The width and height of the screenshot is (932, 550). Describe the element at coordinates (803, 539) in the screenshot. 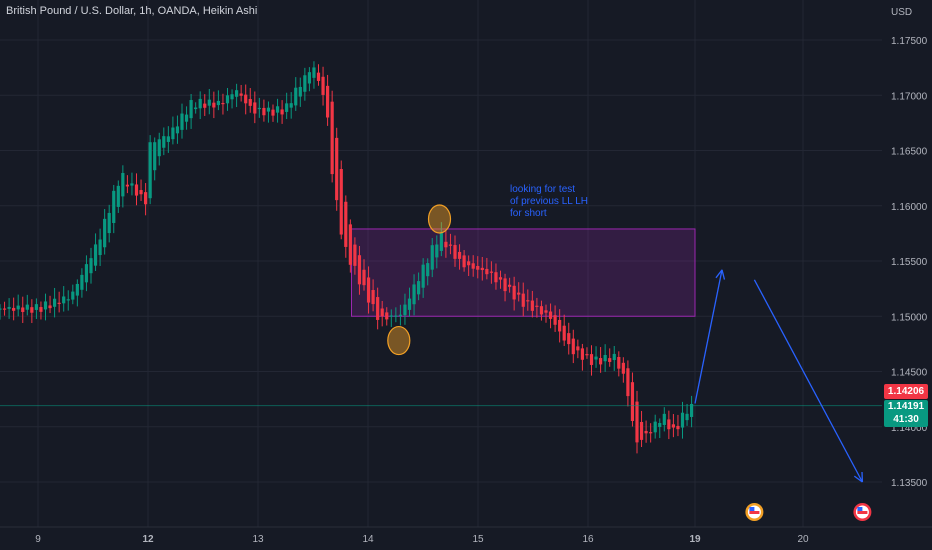

I see `x-tick-label: 20` at that location.